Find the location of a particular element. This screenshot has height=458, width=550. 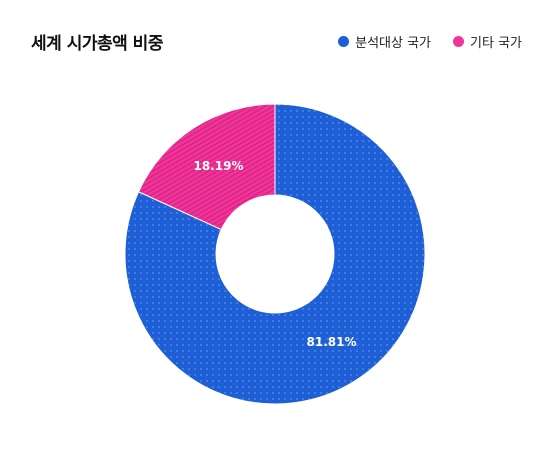

legend: 분석대상 국가 기타 국가 is located at coordinates (419, 41).